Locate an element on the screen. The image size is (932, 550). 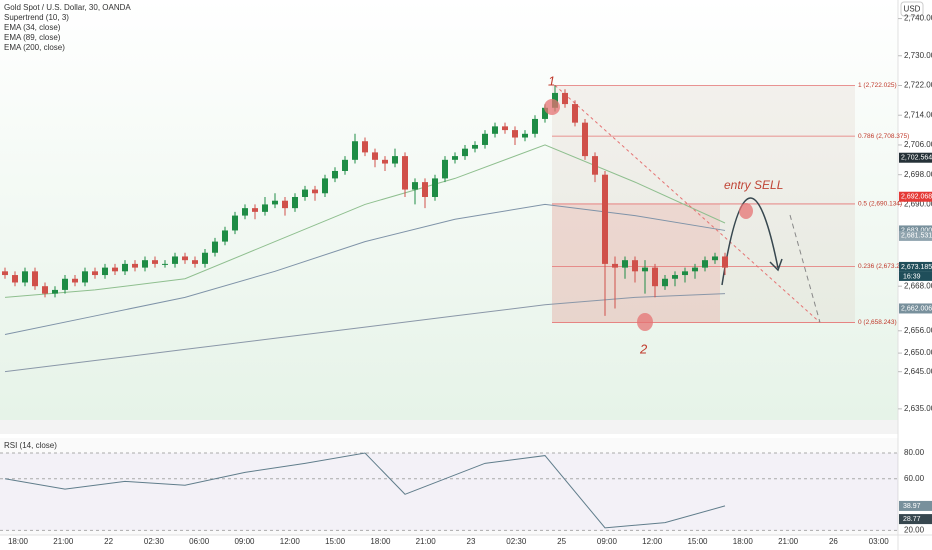
countdown: 16:39 is located at coordinates (912, 276).